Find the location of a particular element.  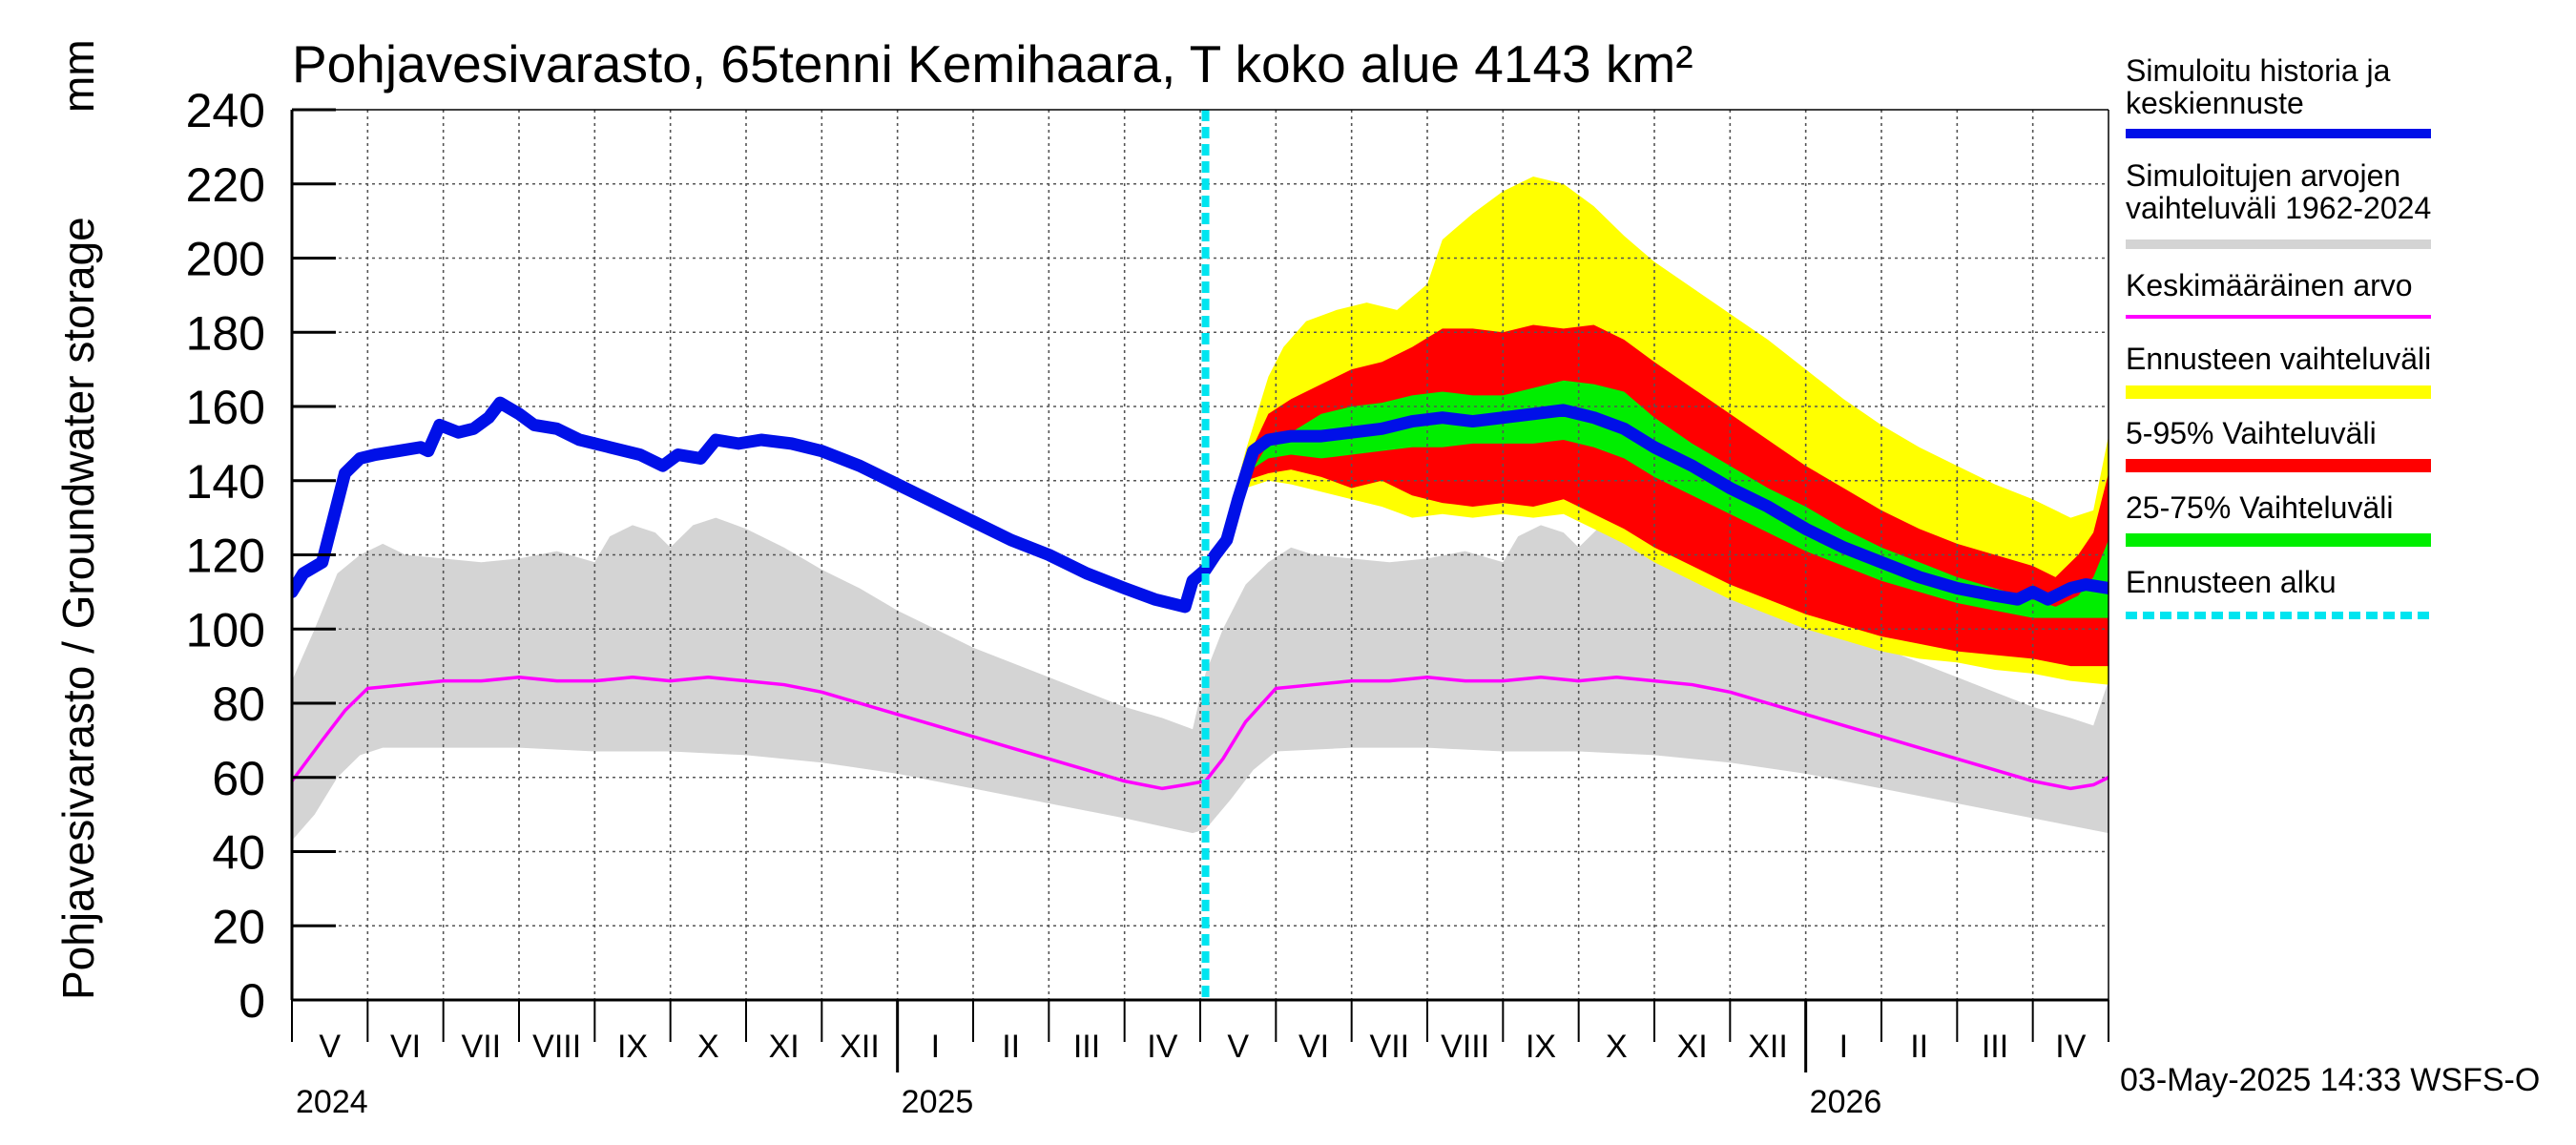

y-tick-label-80: 80 is located at coordinates (238, 704).